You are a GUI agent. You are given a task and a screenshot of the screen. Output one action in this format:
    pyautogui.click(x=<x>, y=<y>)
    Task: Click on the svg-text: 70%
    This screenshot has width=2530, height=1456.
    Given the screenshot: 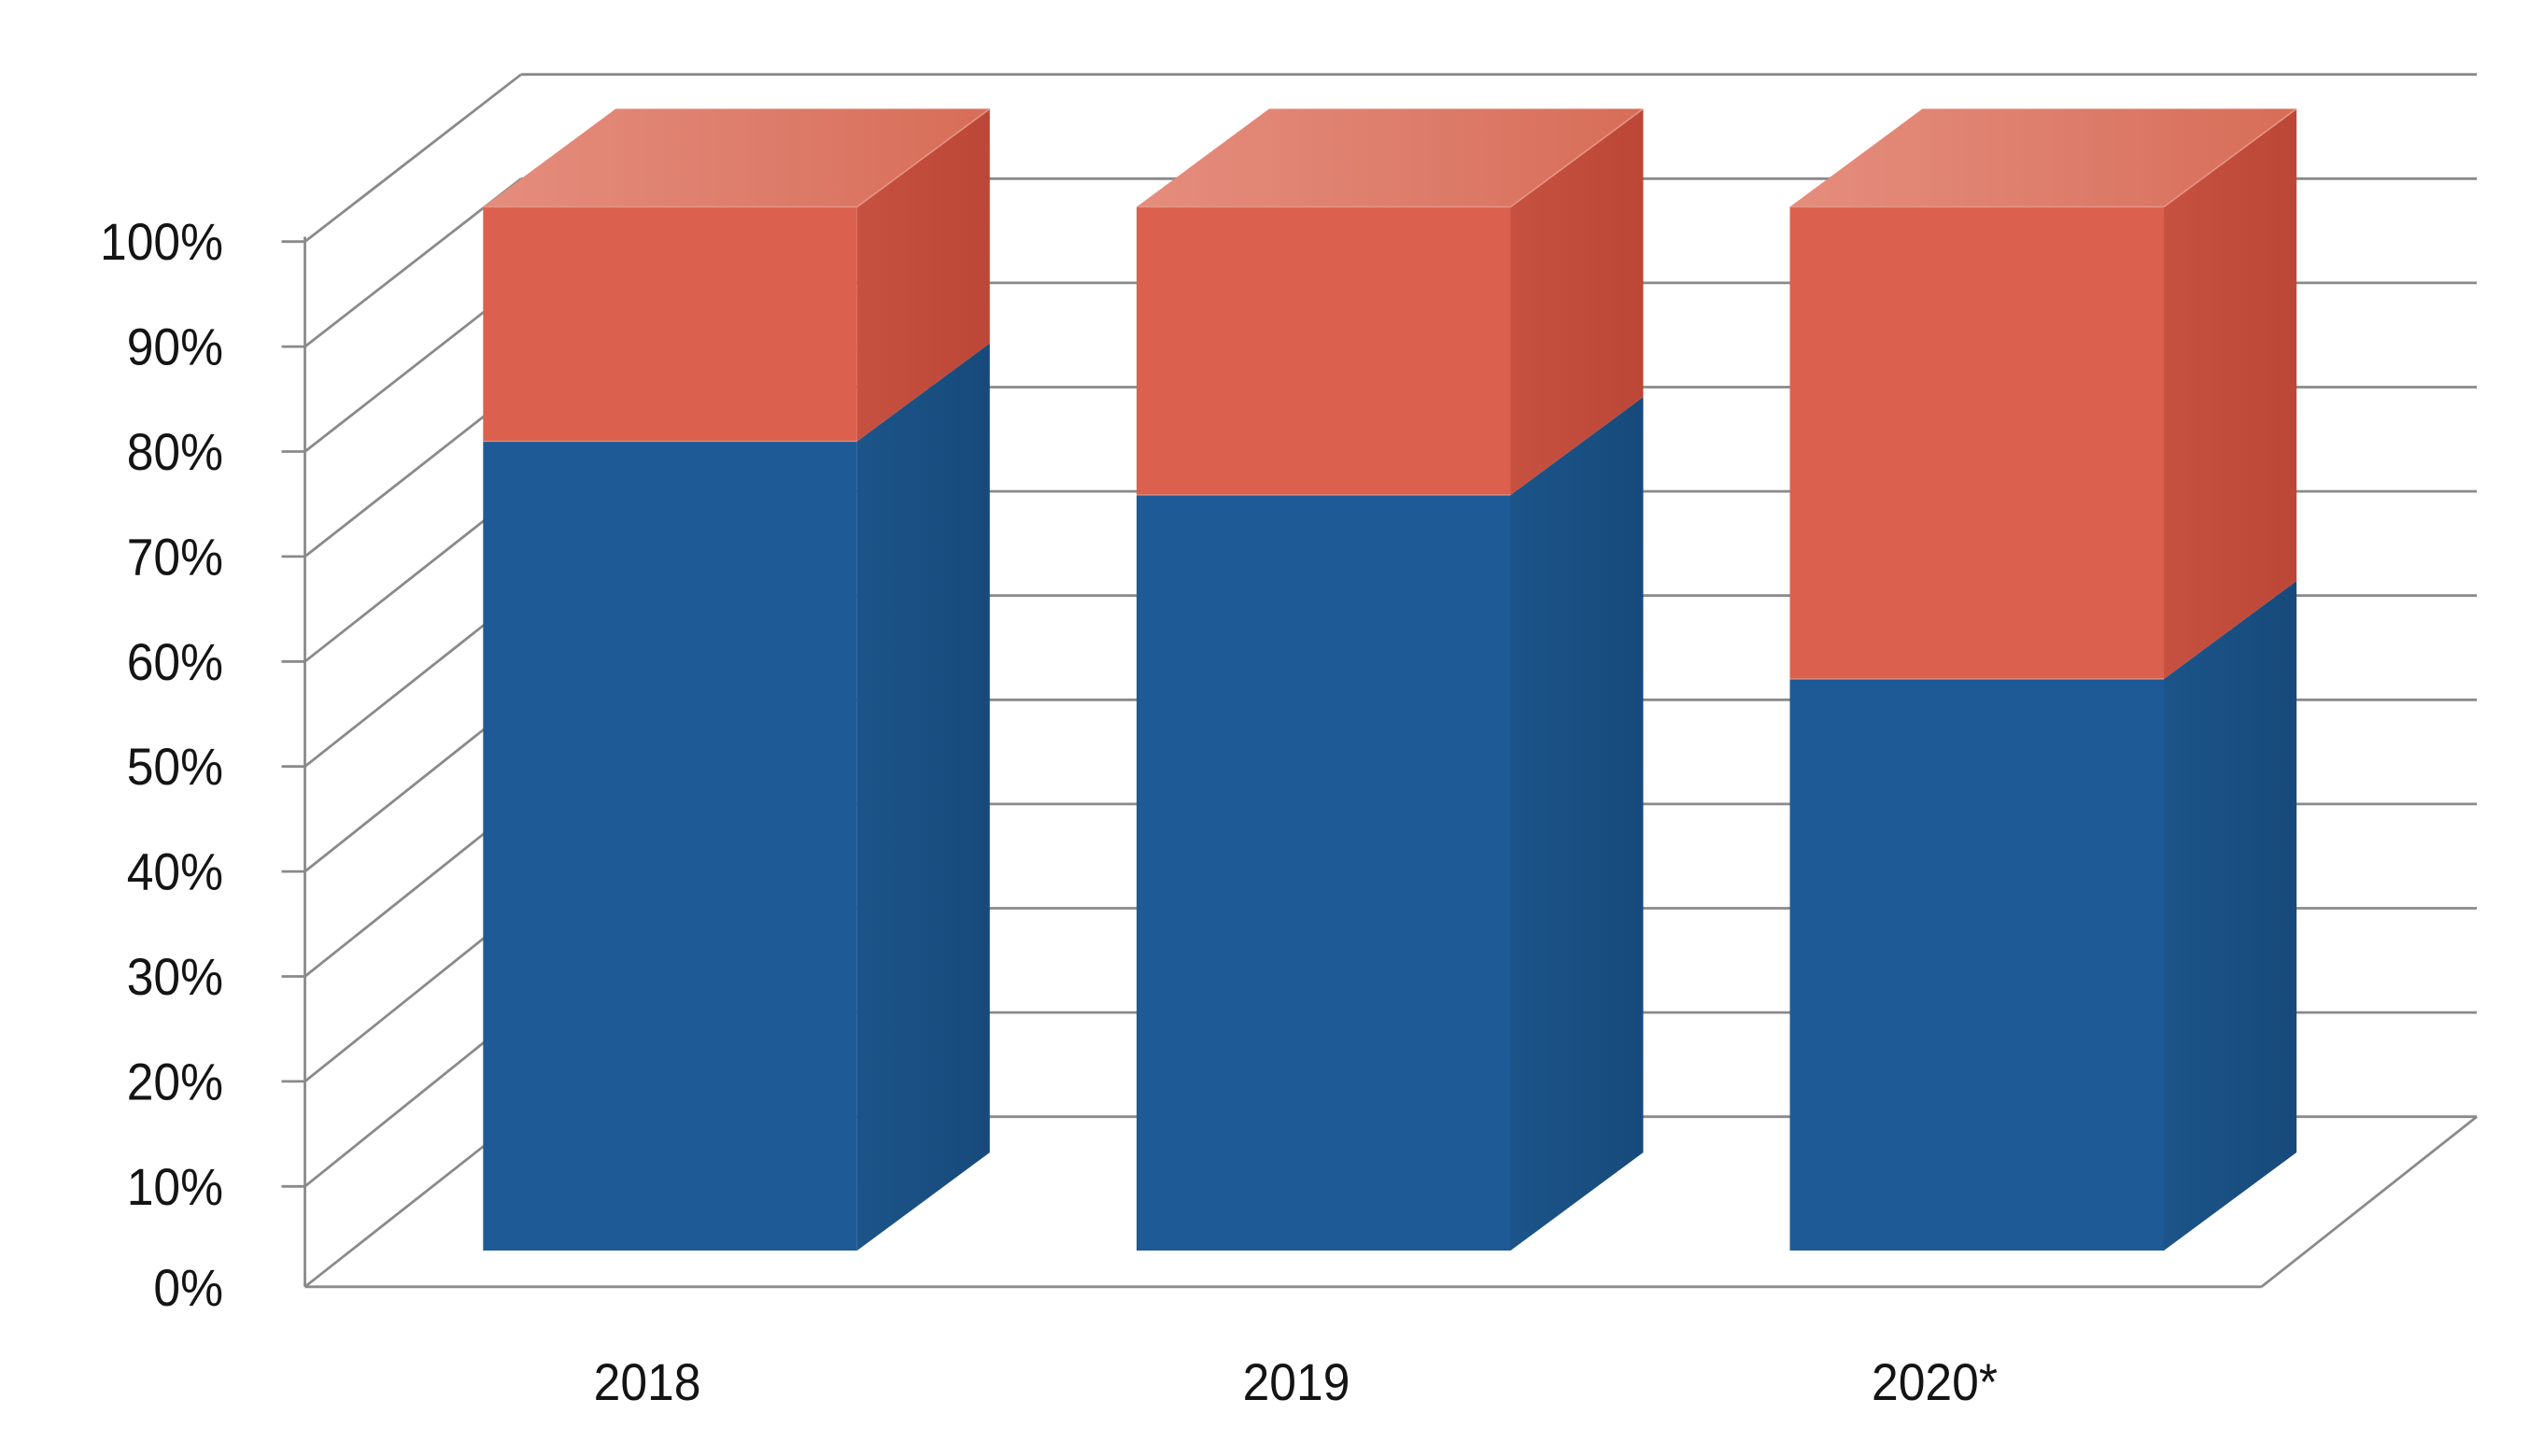 What is the action you would take?
    pyautogui.click(x=175, y=558)
    